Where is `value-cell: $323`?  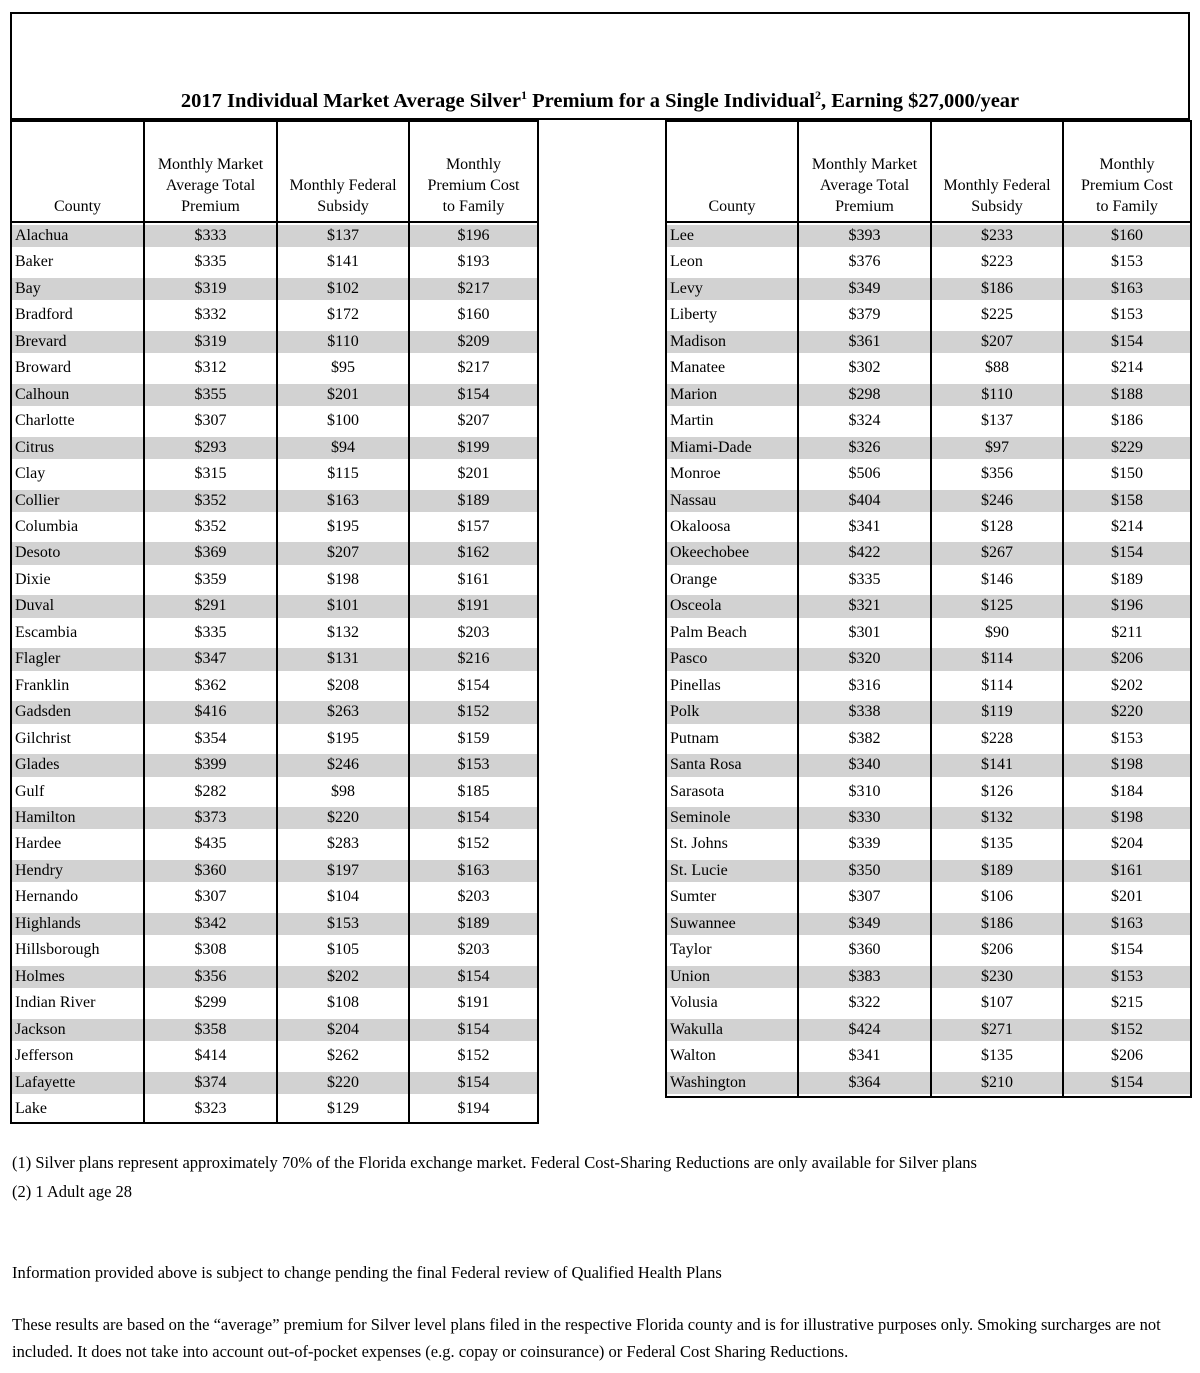 value-cell: $323 is located at coordinates (210, 1109).